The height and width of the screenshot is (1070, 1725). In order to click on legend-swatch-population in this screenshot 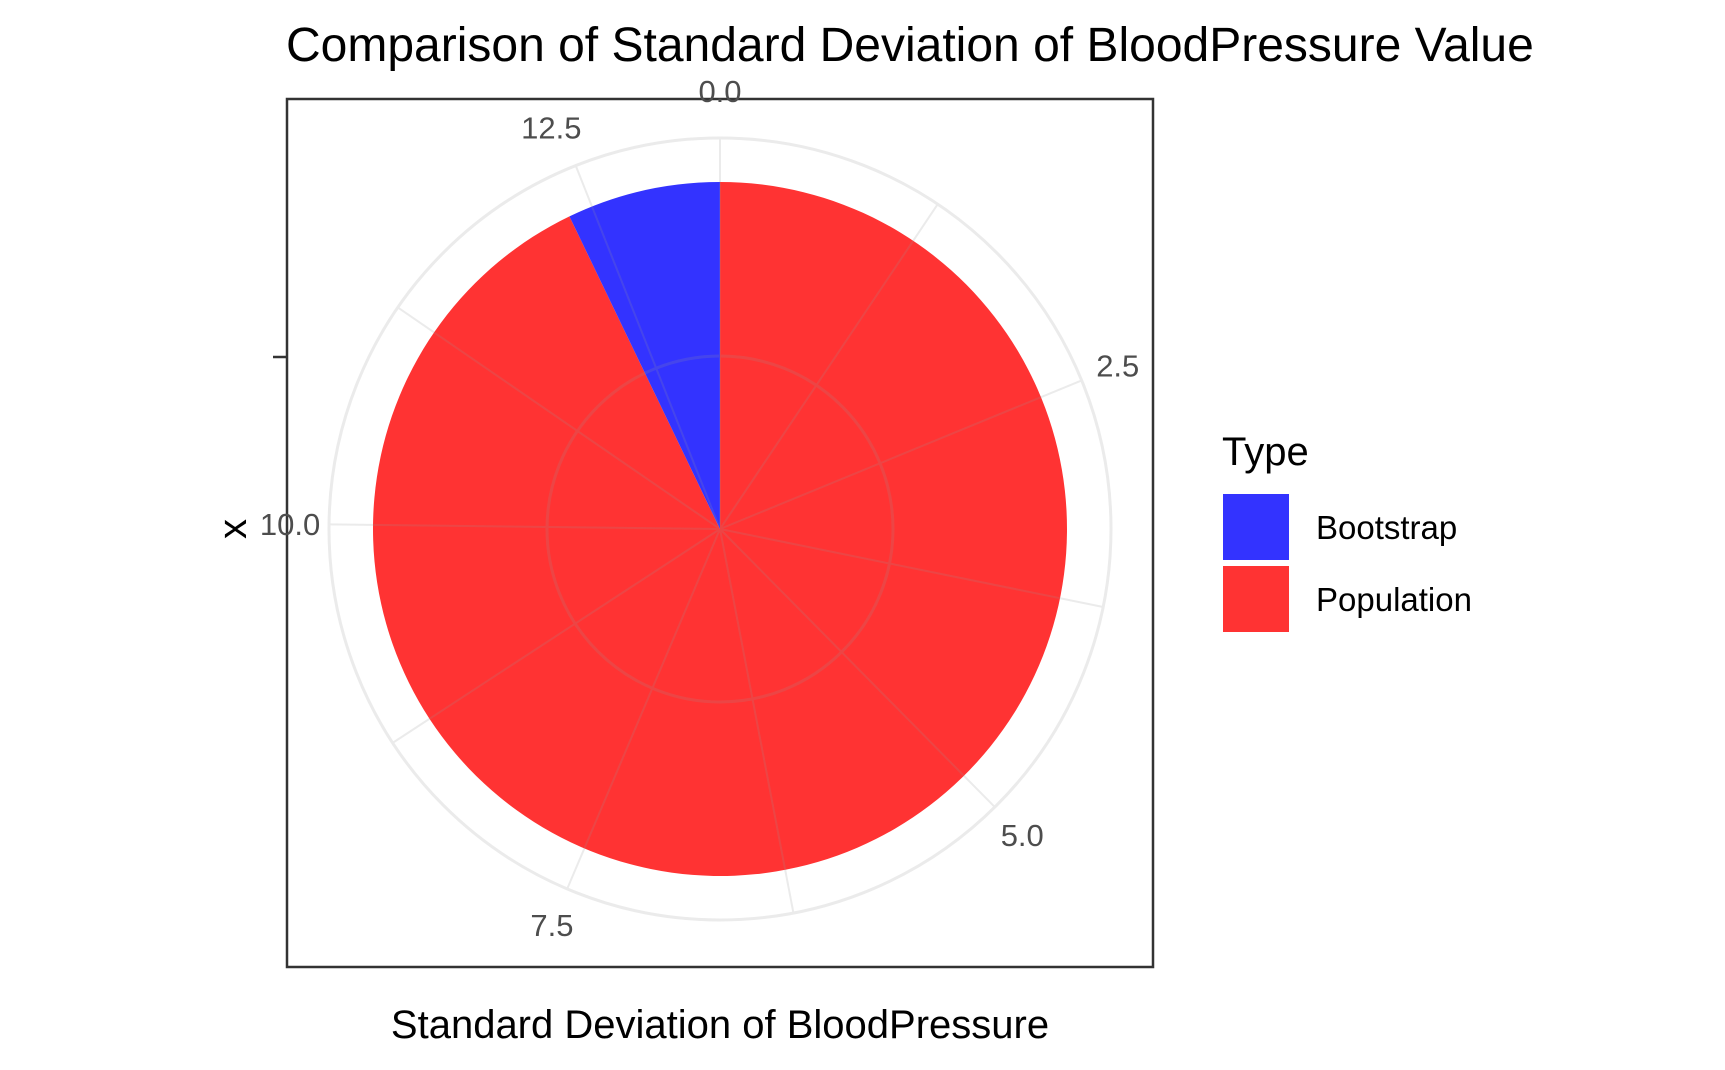, I will do `click(1256, 599)`.